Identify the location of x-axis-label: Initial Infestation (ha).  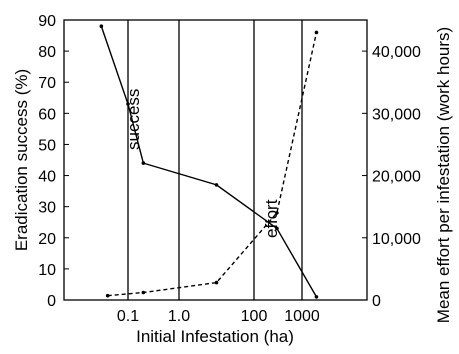
(215, 336).